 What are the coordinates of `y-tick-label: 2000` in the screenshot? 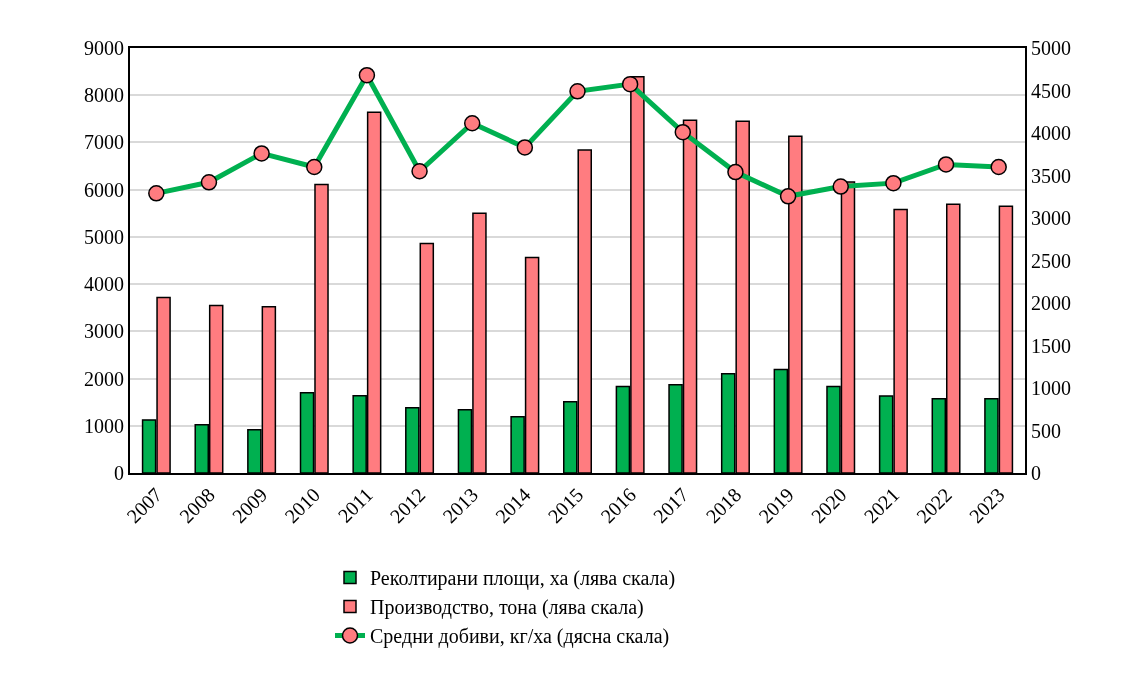 It's located at (104, 378).